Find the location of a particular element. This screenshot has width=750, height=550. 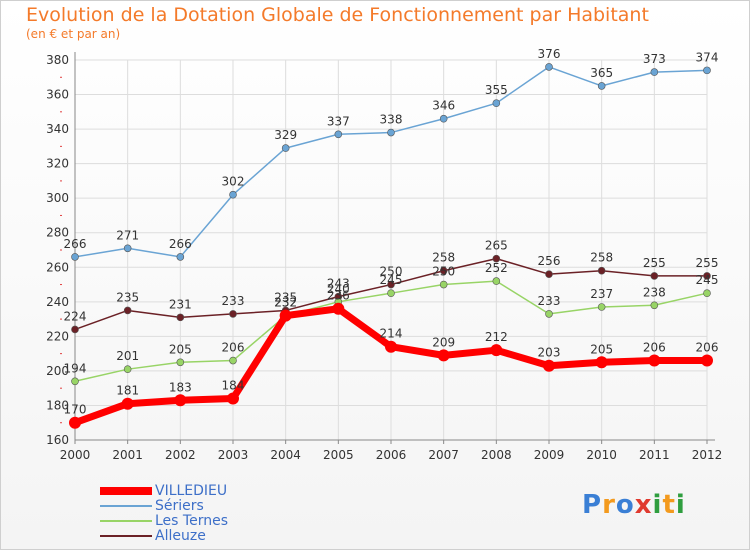

y-tick-label: 180 is located at coordinates (57, 405).